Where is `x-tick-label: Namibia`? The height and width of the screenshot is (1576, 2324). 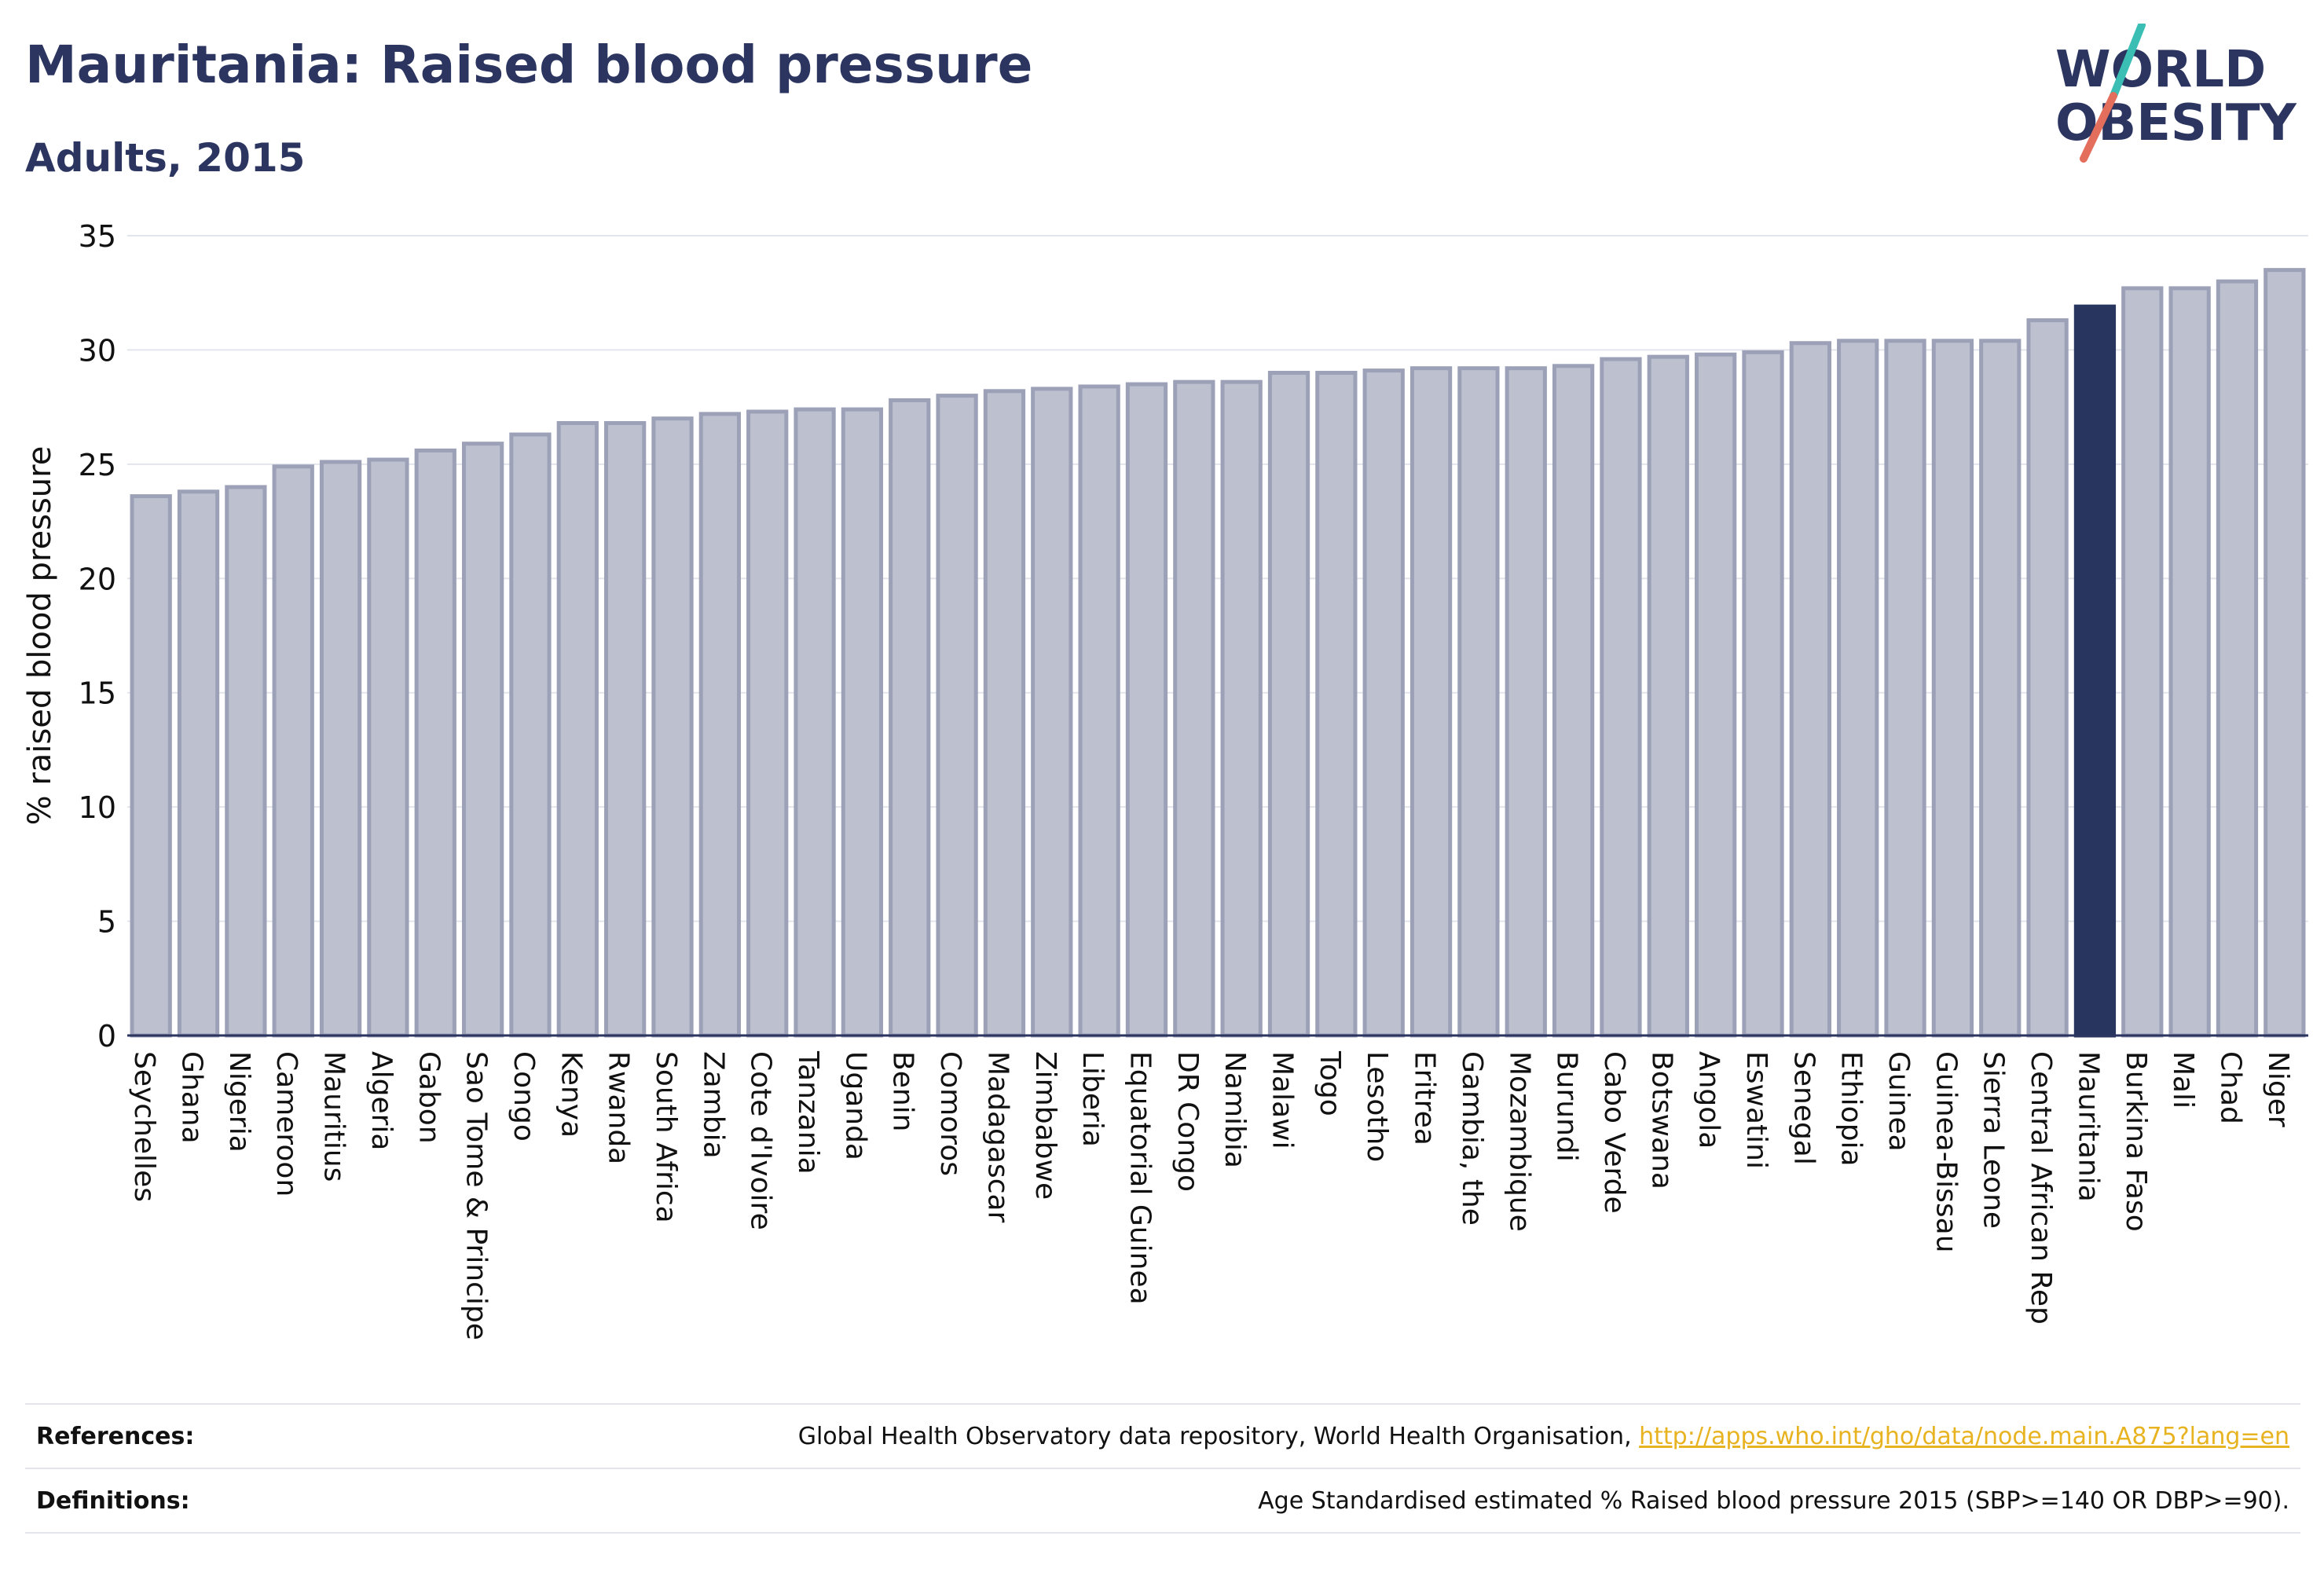
x-tick-label: Namibia is located at coordinates (1235, 1109).